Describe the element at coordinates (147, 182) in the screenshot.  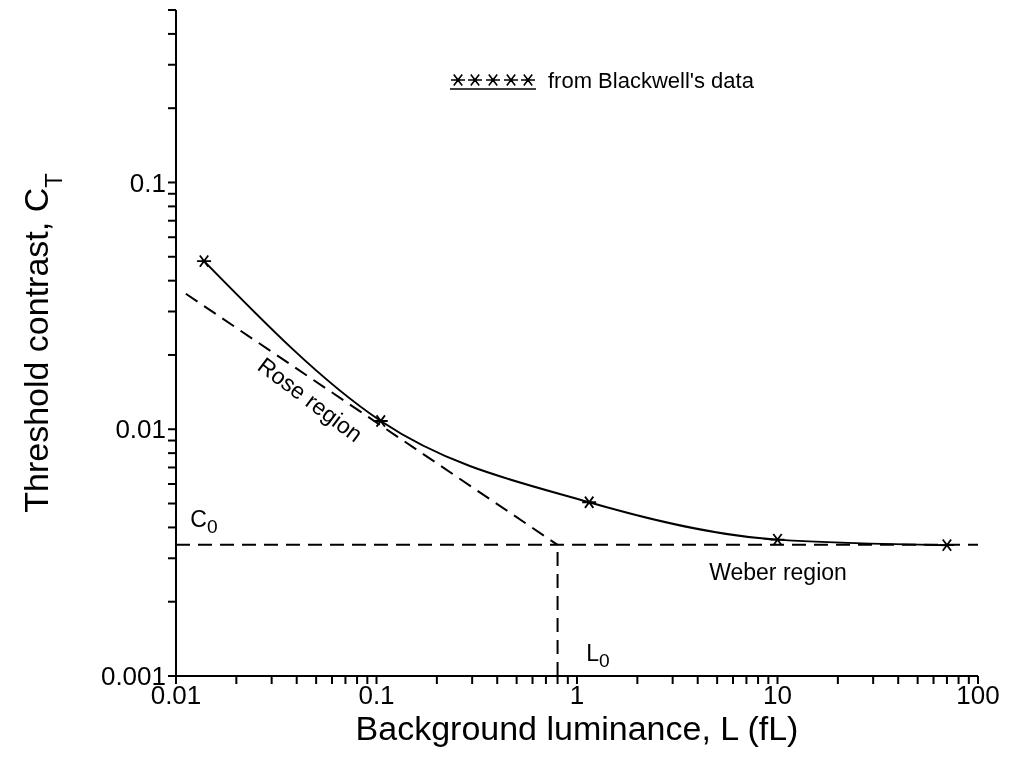
I see `y-tick-label: 0.1` at that location.